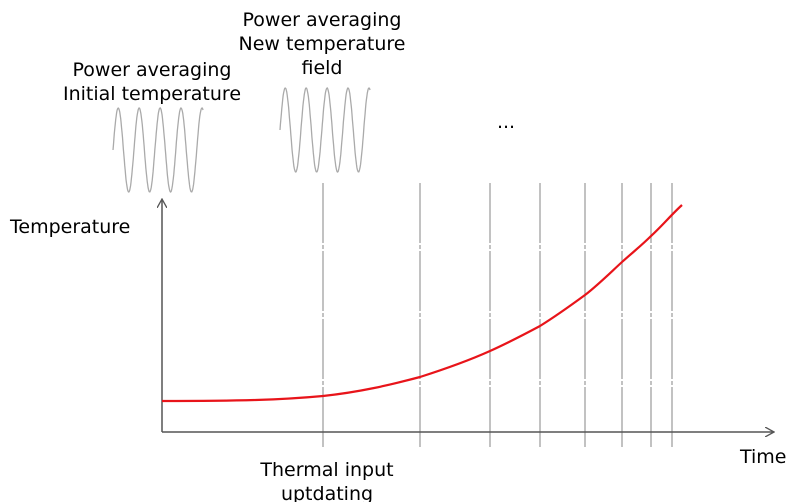  I want to click on new-label-3: field, so click(322, 68).